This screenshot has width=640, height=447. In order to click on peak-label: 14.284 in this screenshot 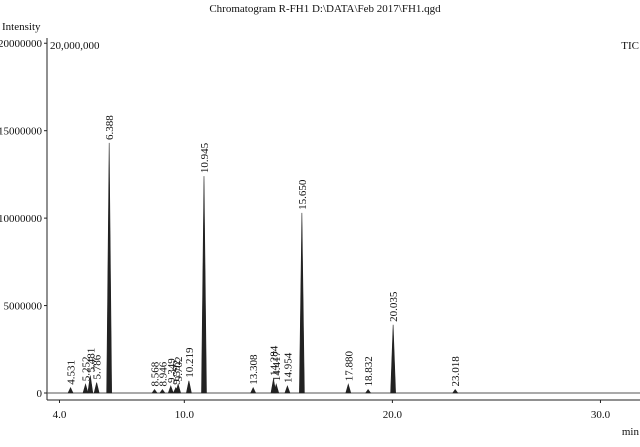, I will do `click(274, 360)`.